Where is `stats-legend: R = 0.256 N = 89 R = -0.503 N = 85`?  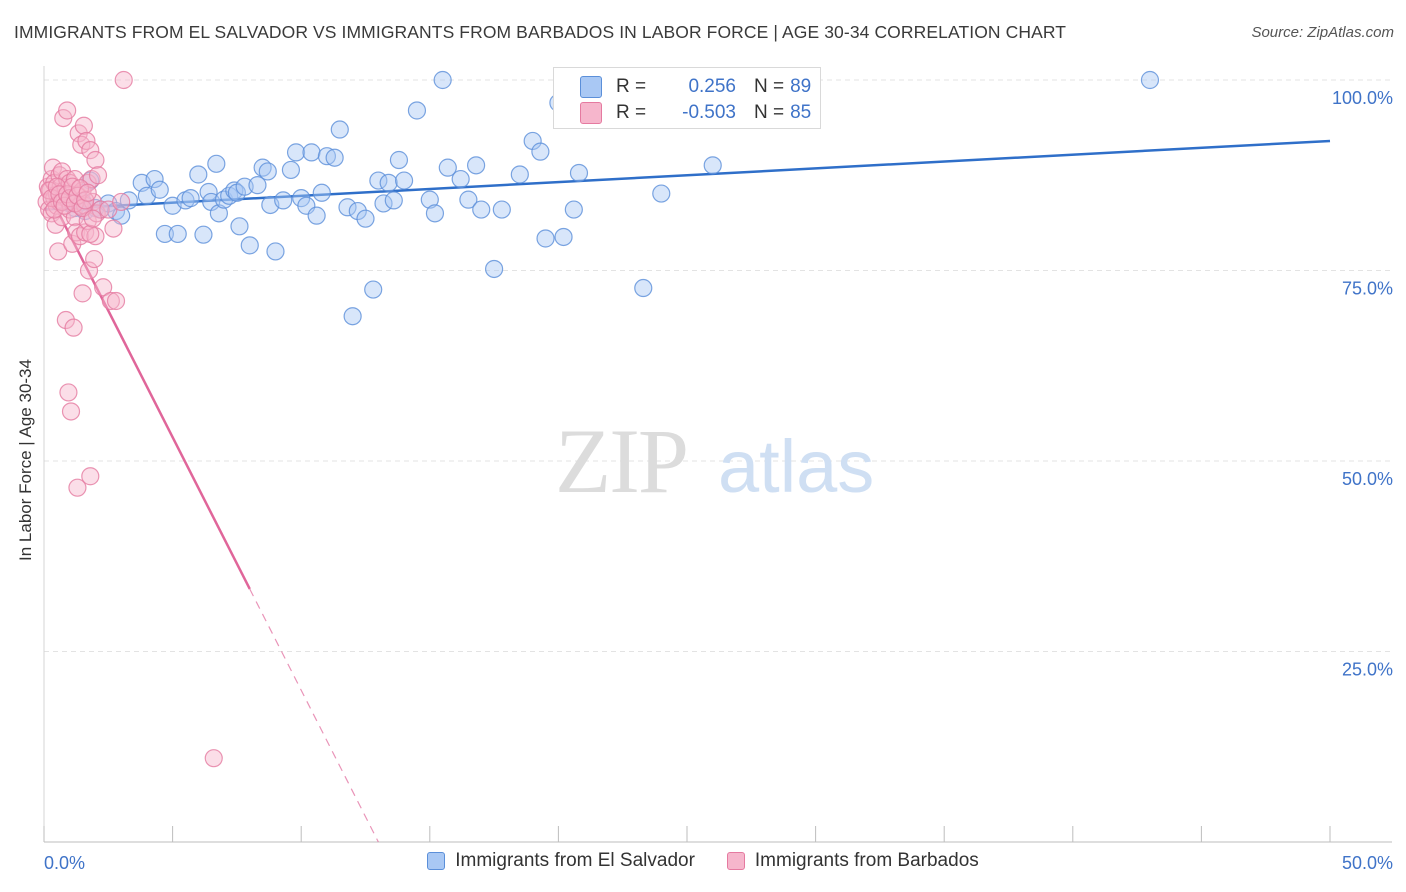
stats-legend: R = 0.256 N = 89 R = -0.503 N = 85 is located at coordinates (687, 98).